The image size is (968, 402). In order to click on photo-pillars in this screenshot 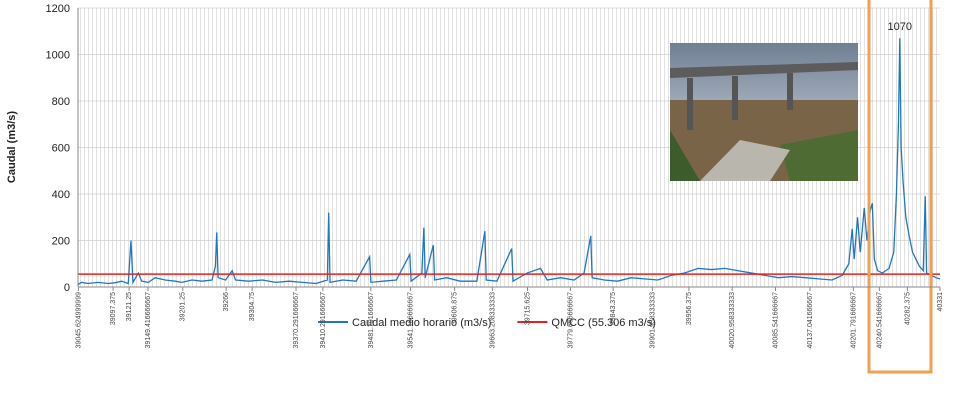, I will do `click(740, 101)`.